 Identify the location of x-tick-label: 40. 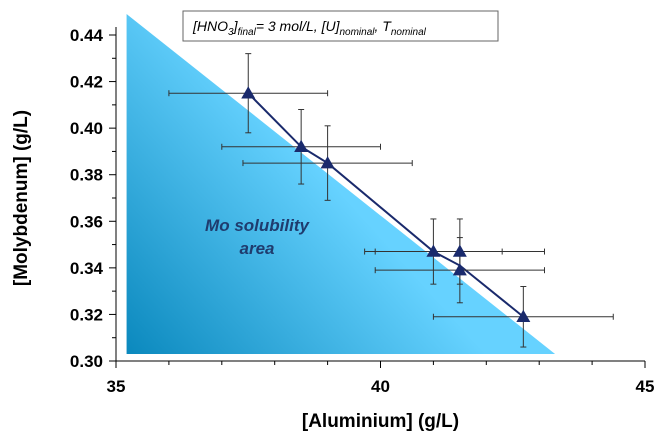
(380, 386).